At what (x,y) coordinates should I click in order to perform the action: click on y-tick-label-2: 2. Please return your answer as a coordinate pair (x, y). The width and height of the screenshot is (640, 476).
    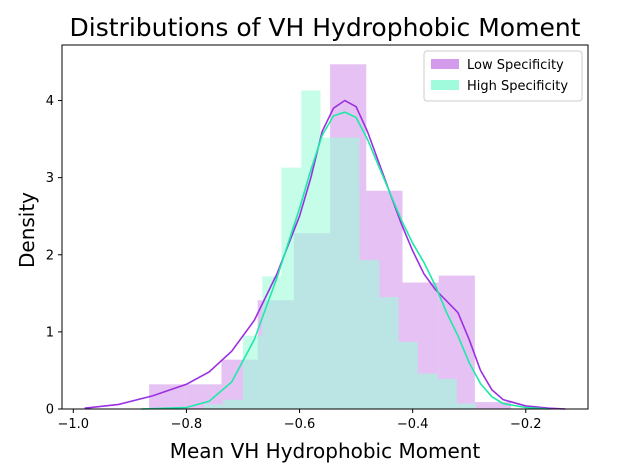
    Looking at the image, I should click on (50, 255).